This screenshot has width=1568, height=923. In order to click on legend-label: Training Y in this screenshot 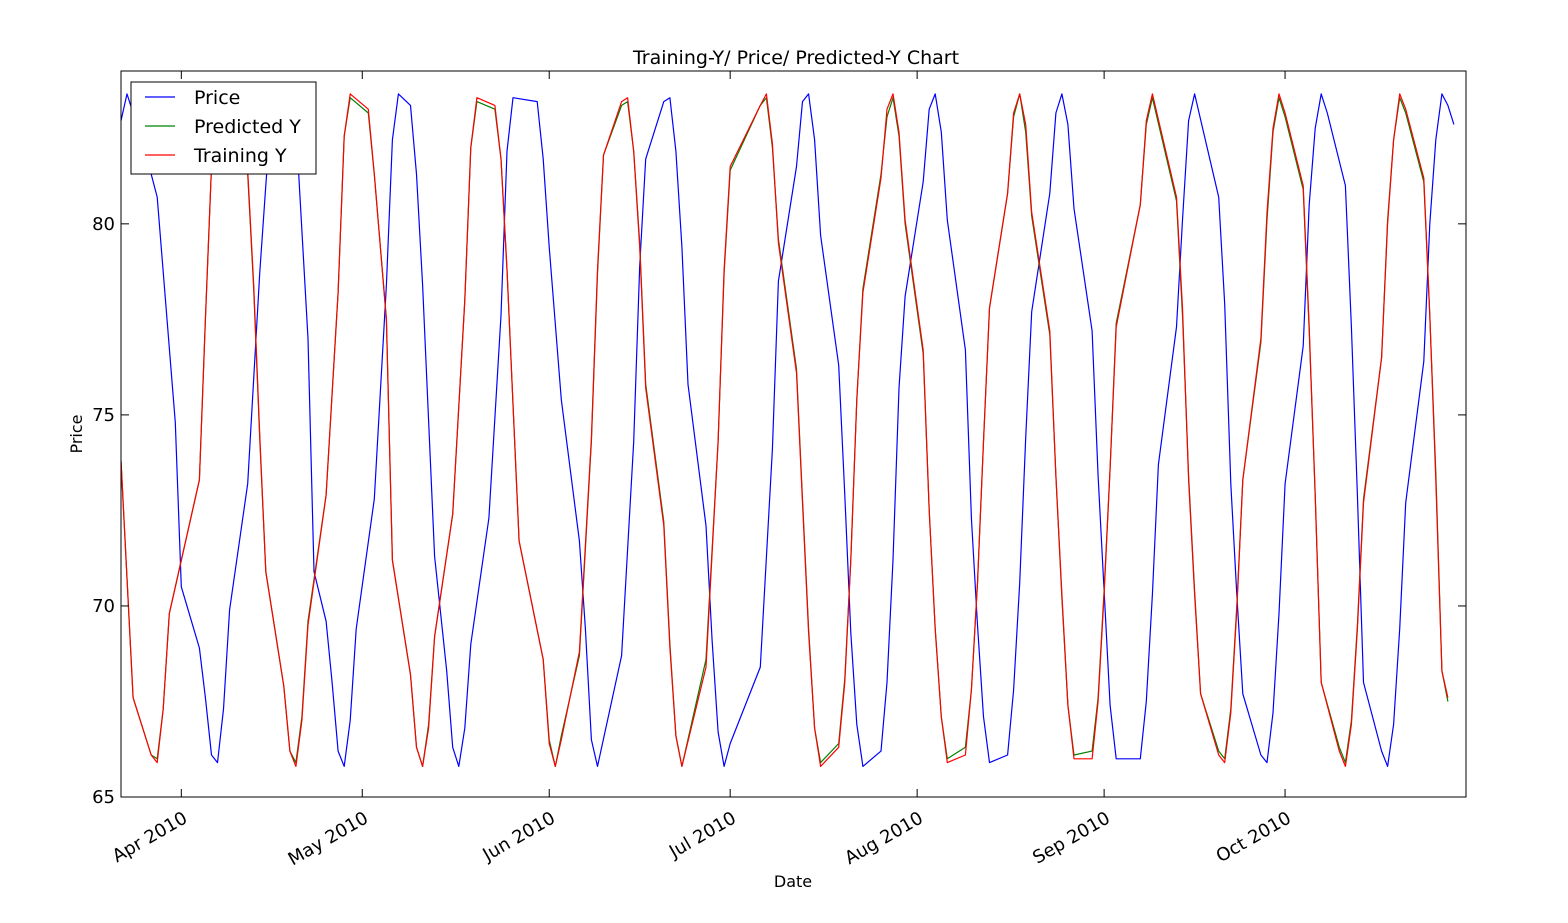, I will do `click(240, 156)`.